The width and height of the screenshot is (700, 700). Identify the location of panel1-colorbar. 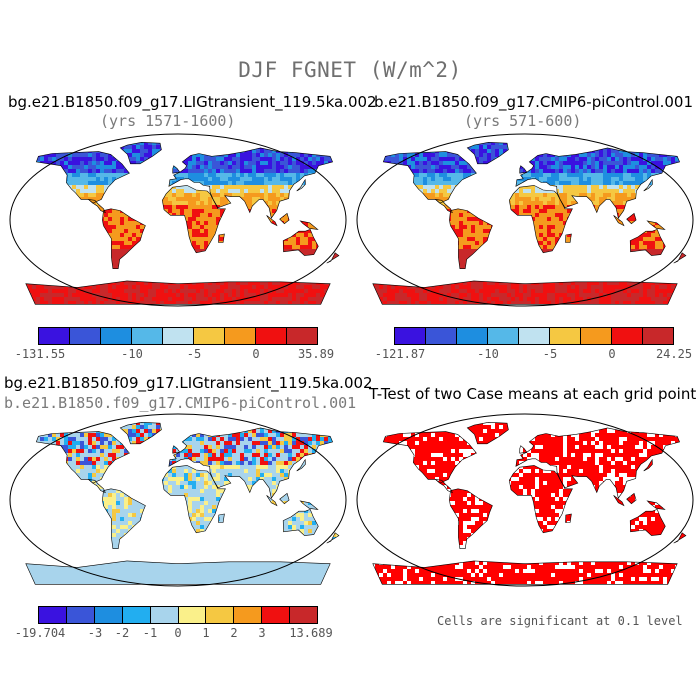
(178, 336).